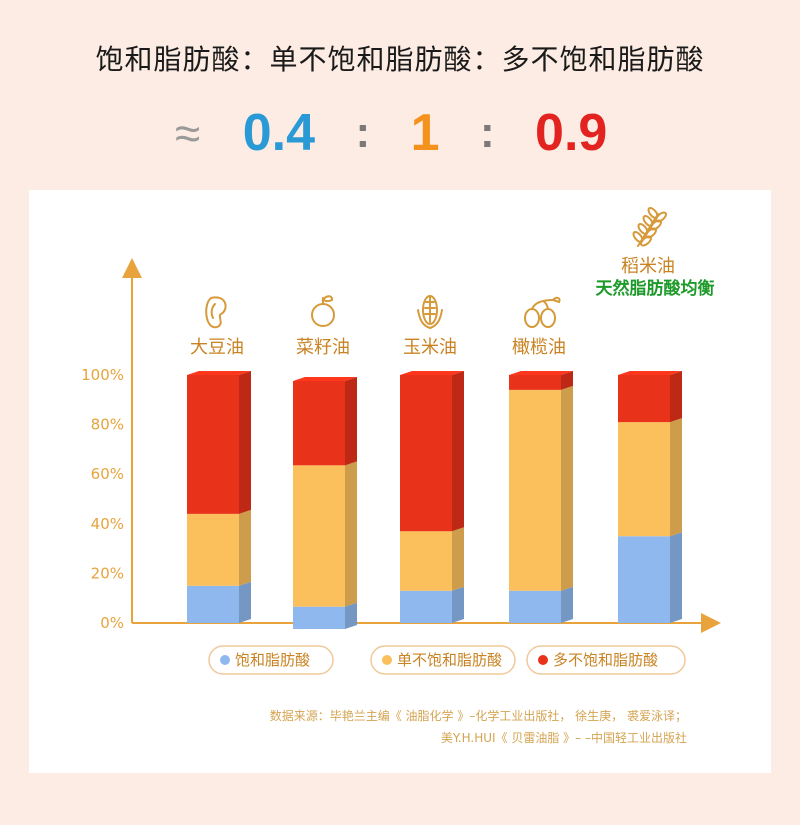 Image resolution: width=800 pixels, height=825 pixels. I want to click on legend-label: 饱和脂肪酸, so click(272, 660).